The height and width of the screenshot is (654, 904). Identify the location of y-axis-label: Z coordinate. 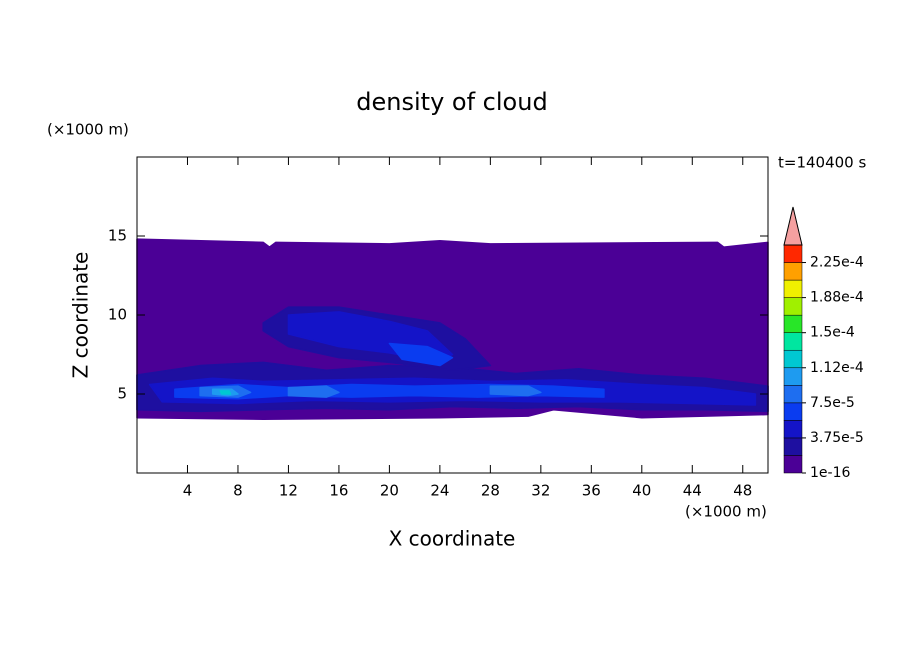
(81, 315).